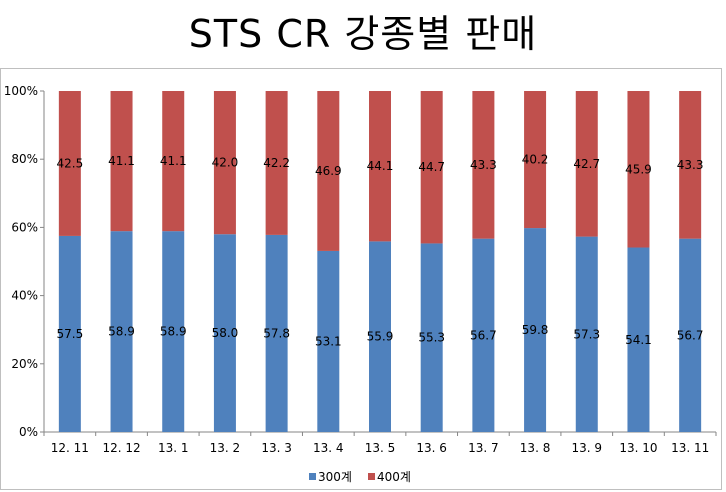 This screenshot has height=492, width=726. Describe the element at coordinates (431, 448) in the screenshot. I see `x-tick-label: 13. 6` at that location.